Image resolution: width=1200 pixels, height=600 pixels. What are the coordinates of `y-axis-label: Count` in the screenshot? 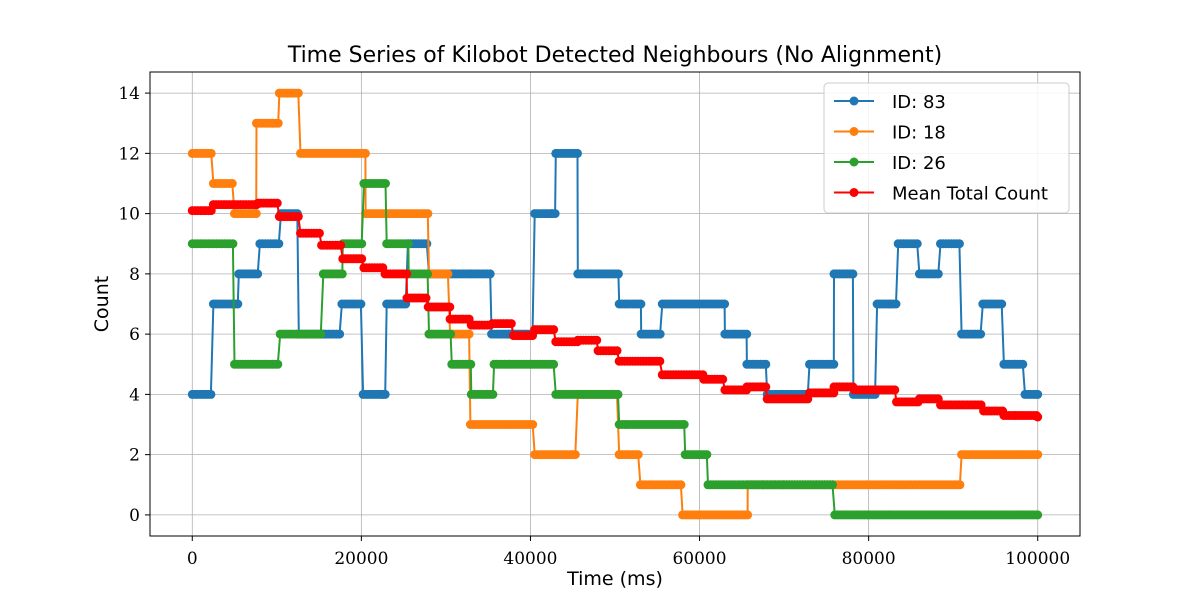 It's located at (102, 304).